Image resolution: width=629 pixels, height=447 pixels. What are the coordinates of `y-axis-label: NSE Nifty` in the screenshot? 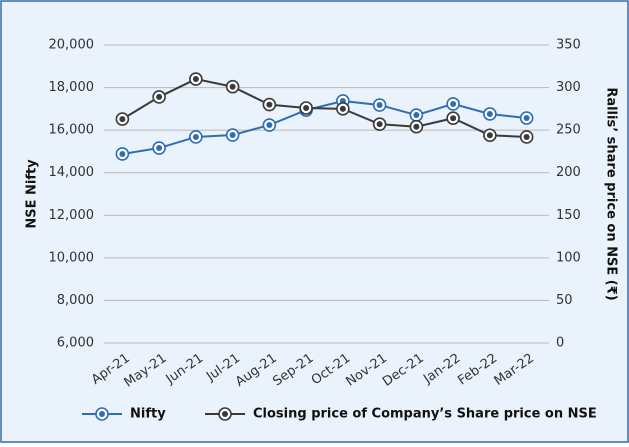 It's located at (32, 194).